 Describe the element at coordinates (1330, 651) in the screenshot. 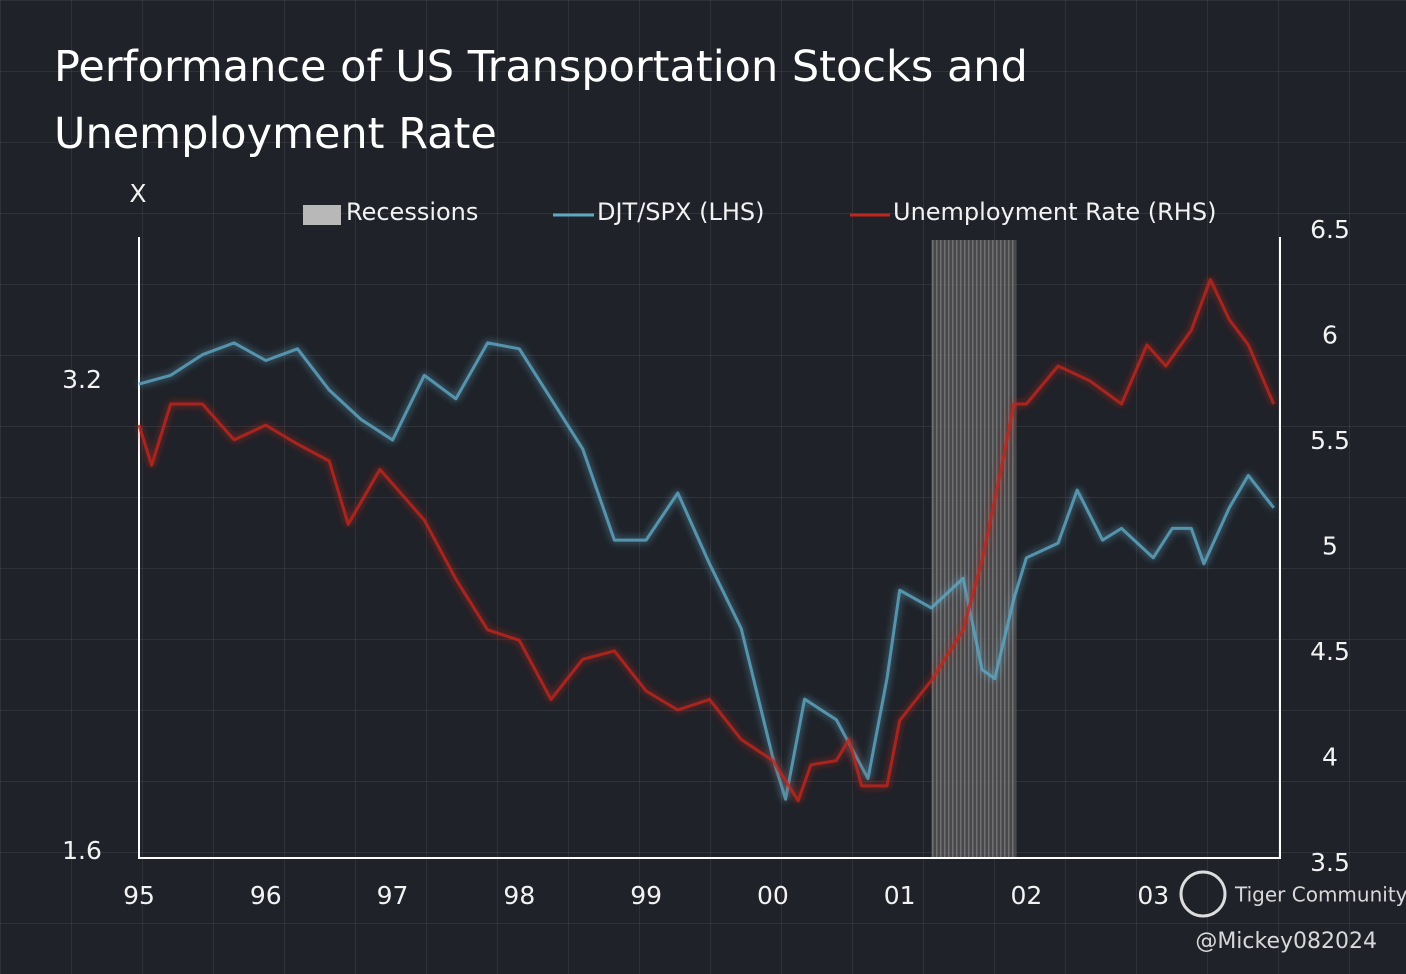

I see `y2-tick-label: 4.5` at that location.